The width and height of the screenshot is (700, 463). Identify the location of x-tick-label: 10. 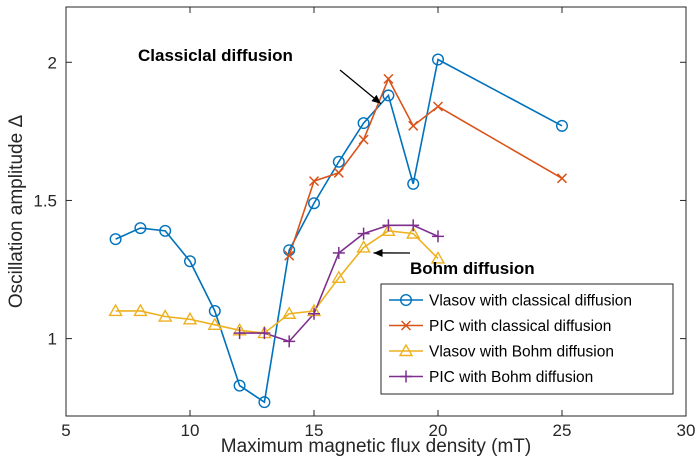
(190, 430).